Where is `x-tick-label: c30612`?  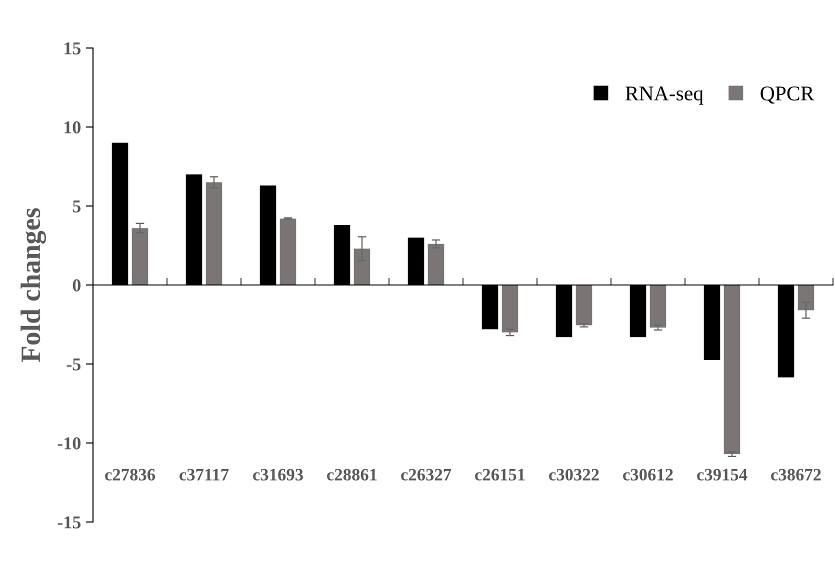 x-tick-label: c30612 is located at coordinates (648, 474).